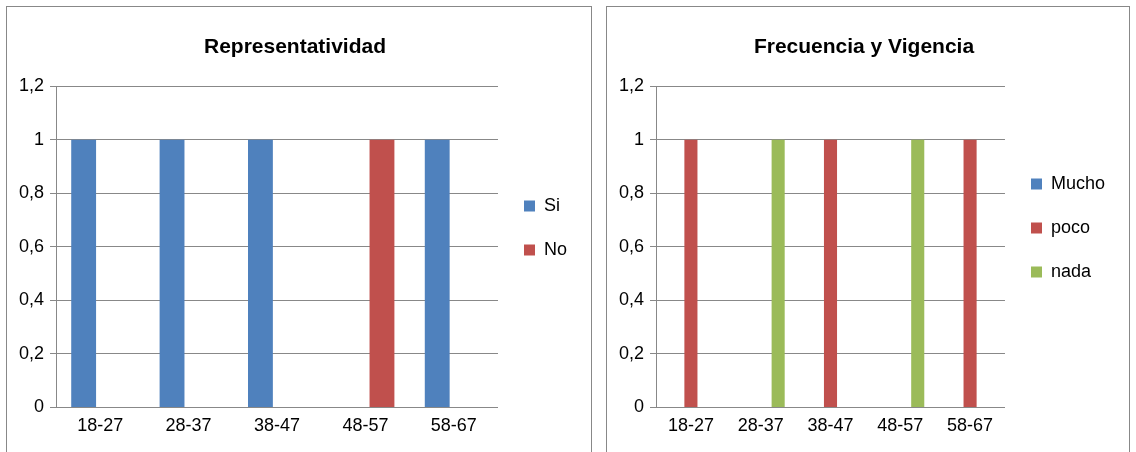 The width and height of the screenshot is (1136, 452). What do you see at coordinates (295, 46) in the screenshot?
I see `chart-title: Representatividad` at bounding box center [295, 46].